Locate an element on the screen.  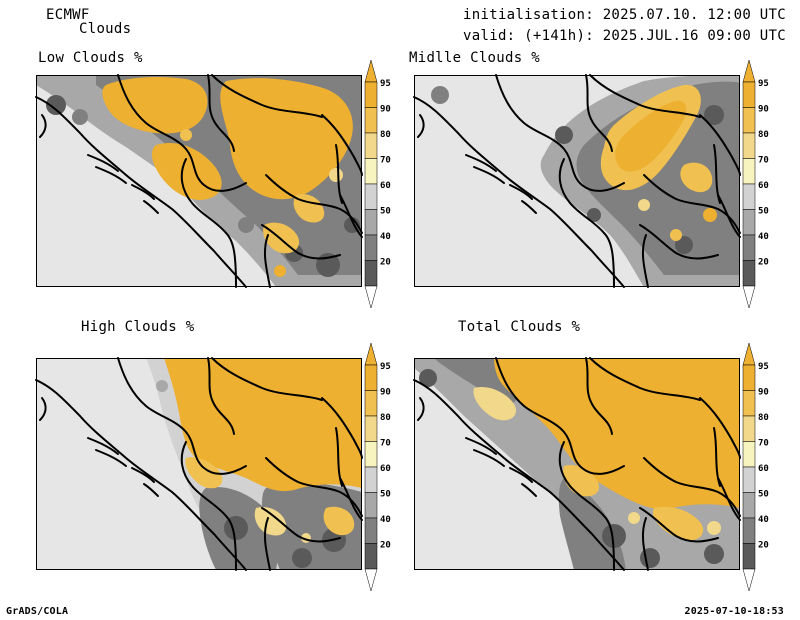
high-orange-areas is located at coordinates (263, 450).